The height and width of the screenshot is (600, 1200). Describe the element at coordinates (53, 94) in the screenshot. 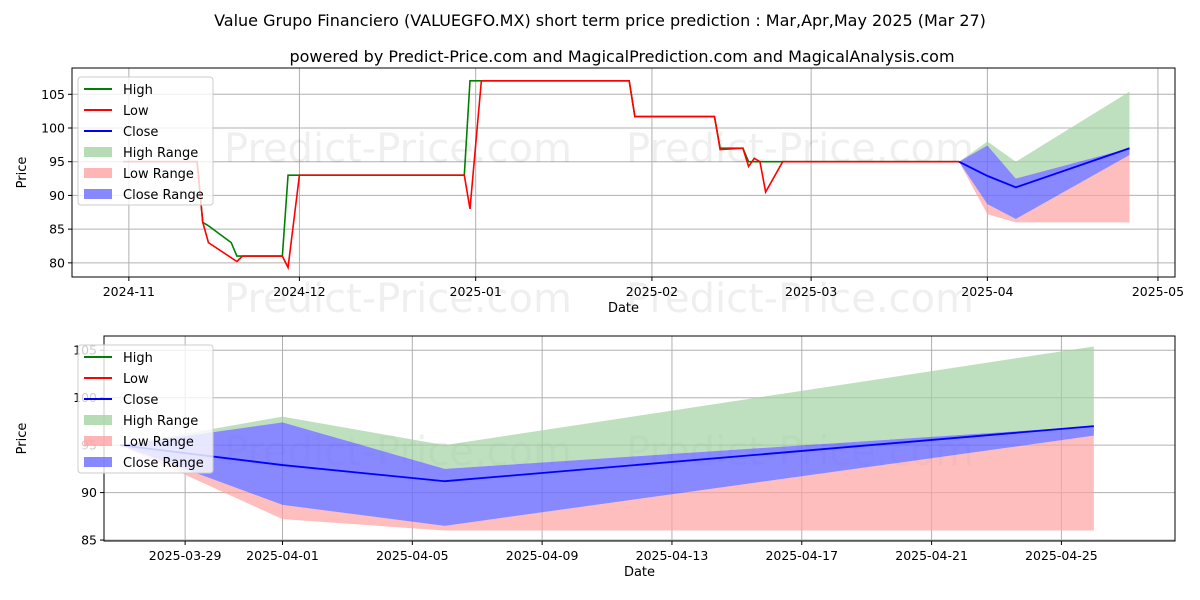

I see `y-tick-label: 105` at that location.